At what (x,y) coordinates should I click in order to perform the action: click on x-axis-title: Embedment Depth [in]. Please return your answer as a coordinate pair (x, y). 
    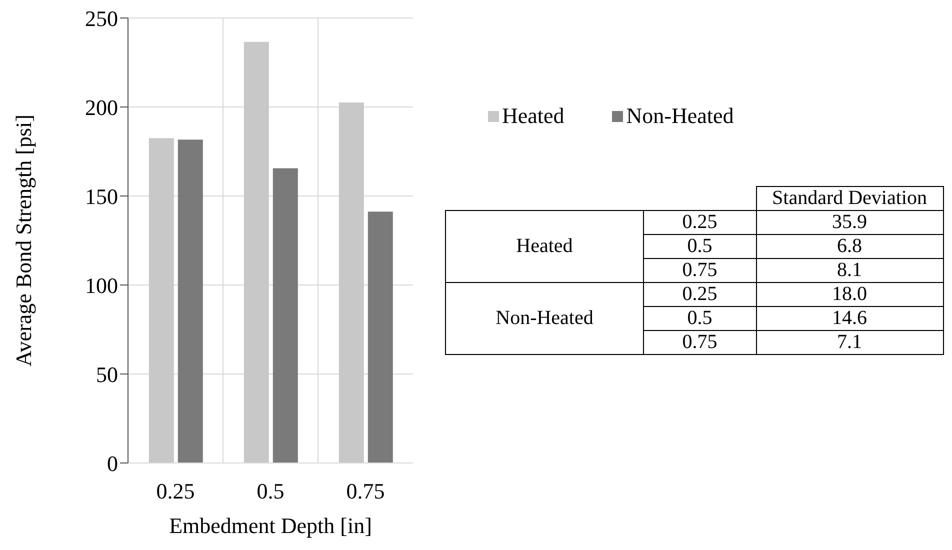
    Looking at the image, I should click on (270, 525).